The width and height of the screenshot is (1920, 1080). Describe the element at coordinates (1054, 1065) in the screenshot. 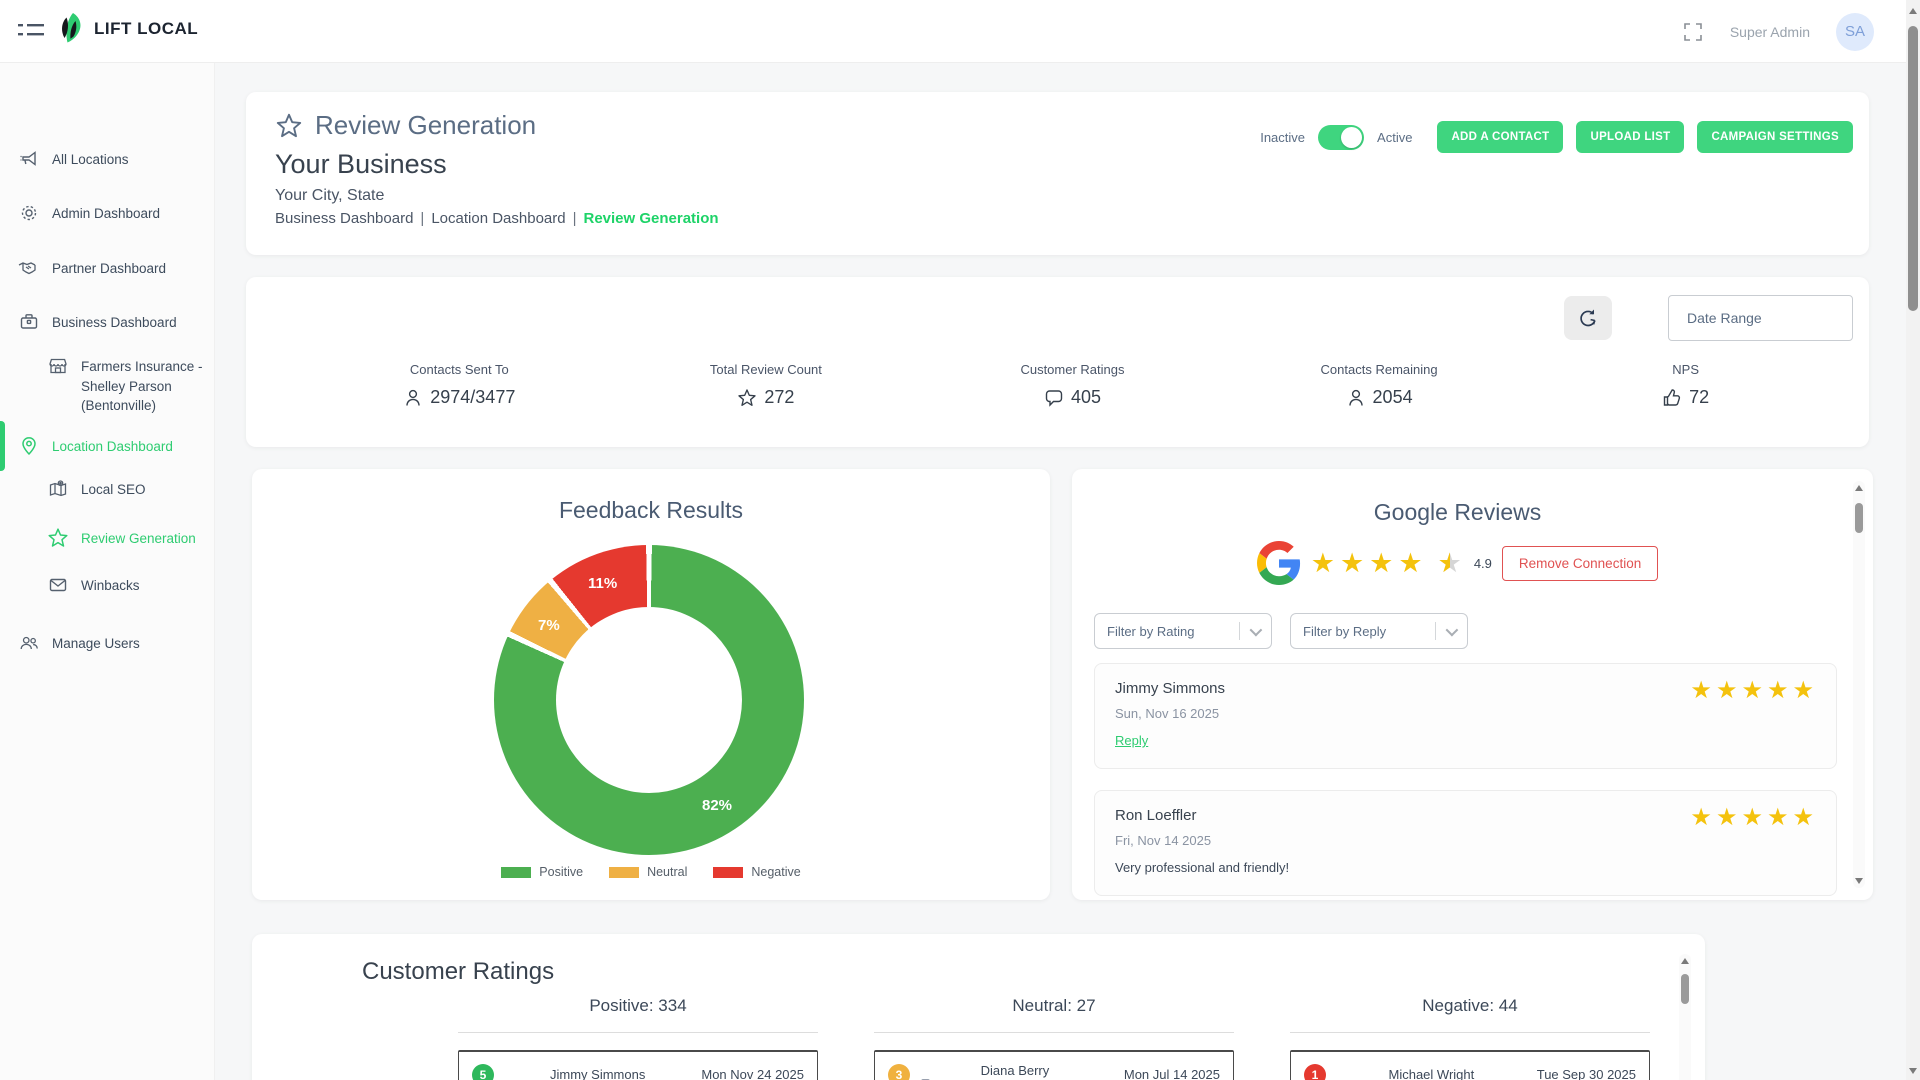

I see `rating-row: 3 Diana Berry Mon Jul 14 2025` at that location.